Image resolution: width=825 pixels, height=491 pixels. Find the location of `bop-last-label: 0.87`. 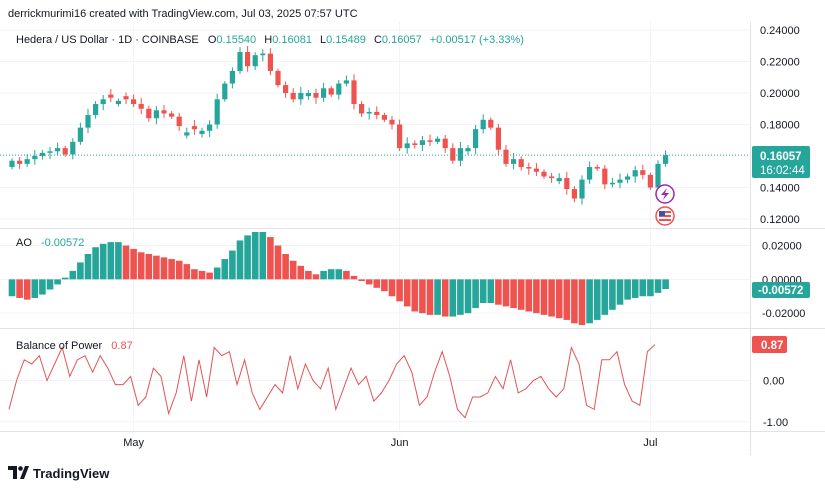

bop-last-label: 0.87 is located at coordinates (772, 346).